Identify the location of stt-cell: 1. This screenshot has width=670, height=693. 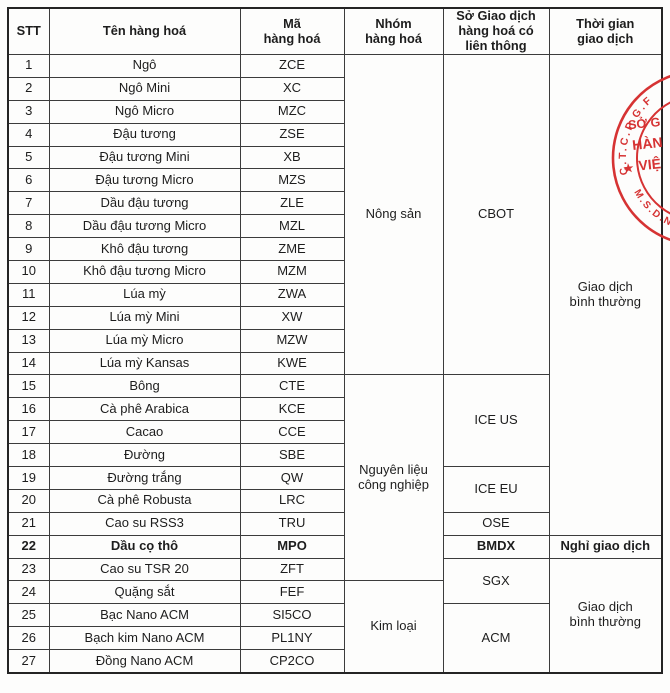
(28, 66).